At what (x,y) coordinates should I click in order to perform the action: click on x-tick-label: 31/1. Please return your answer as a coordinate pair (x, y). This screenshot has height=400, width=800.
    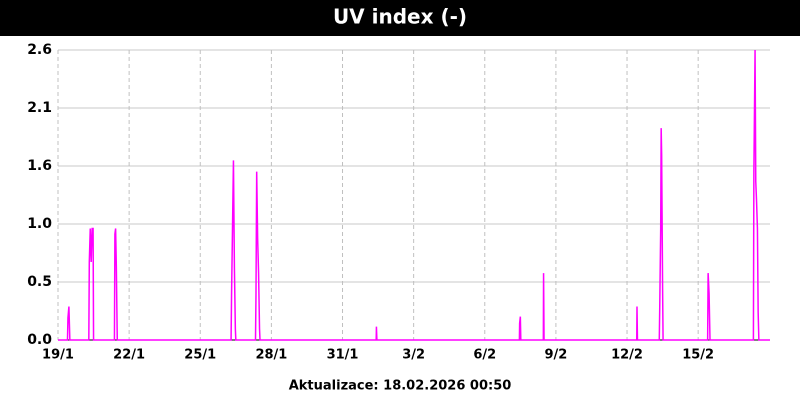
    Looking at the image, I should click on (343, 355).